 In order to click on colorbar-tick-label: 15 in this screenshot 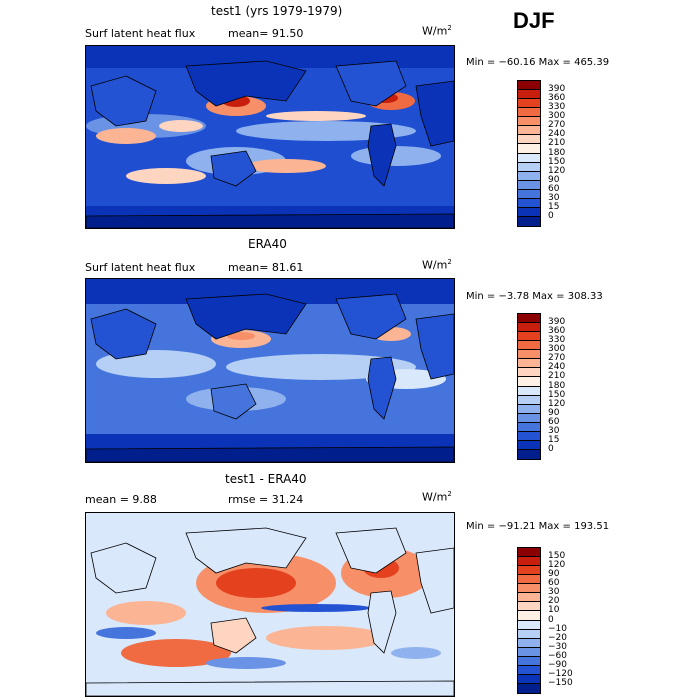, I will do `click(554, 206)`.